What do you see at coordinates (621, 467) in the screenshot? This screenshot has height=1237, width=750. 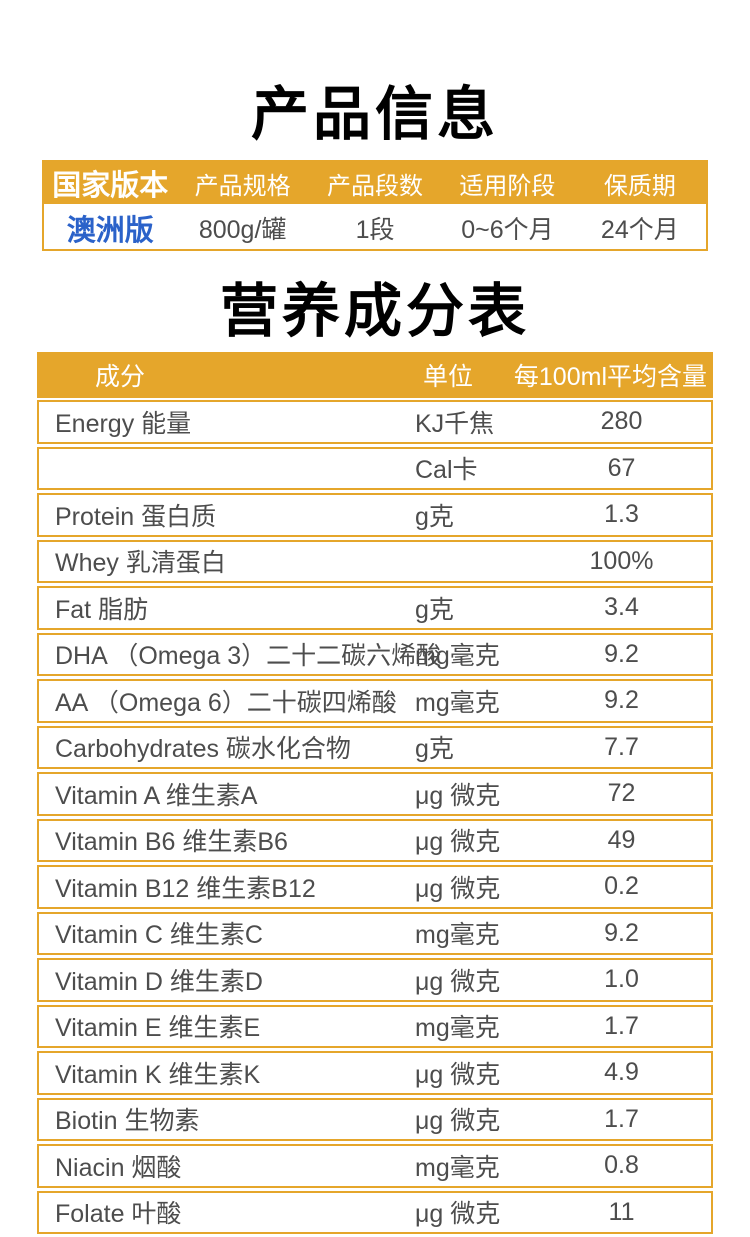 I see `nutrient-amount: 67` at bounding box center [621, 467].